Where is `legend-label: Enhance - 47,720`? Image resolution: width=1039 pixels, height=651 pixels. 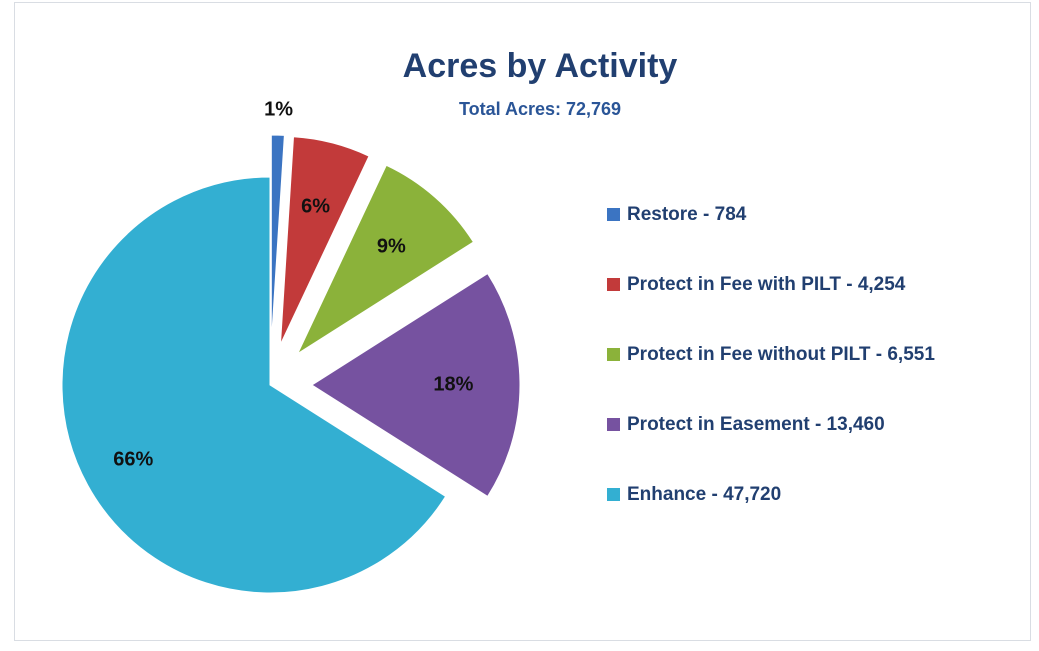
legend-label: Enhance - 47,720 is located at coordinates (704, 494).